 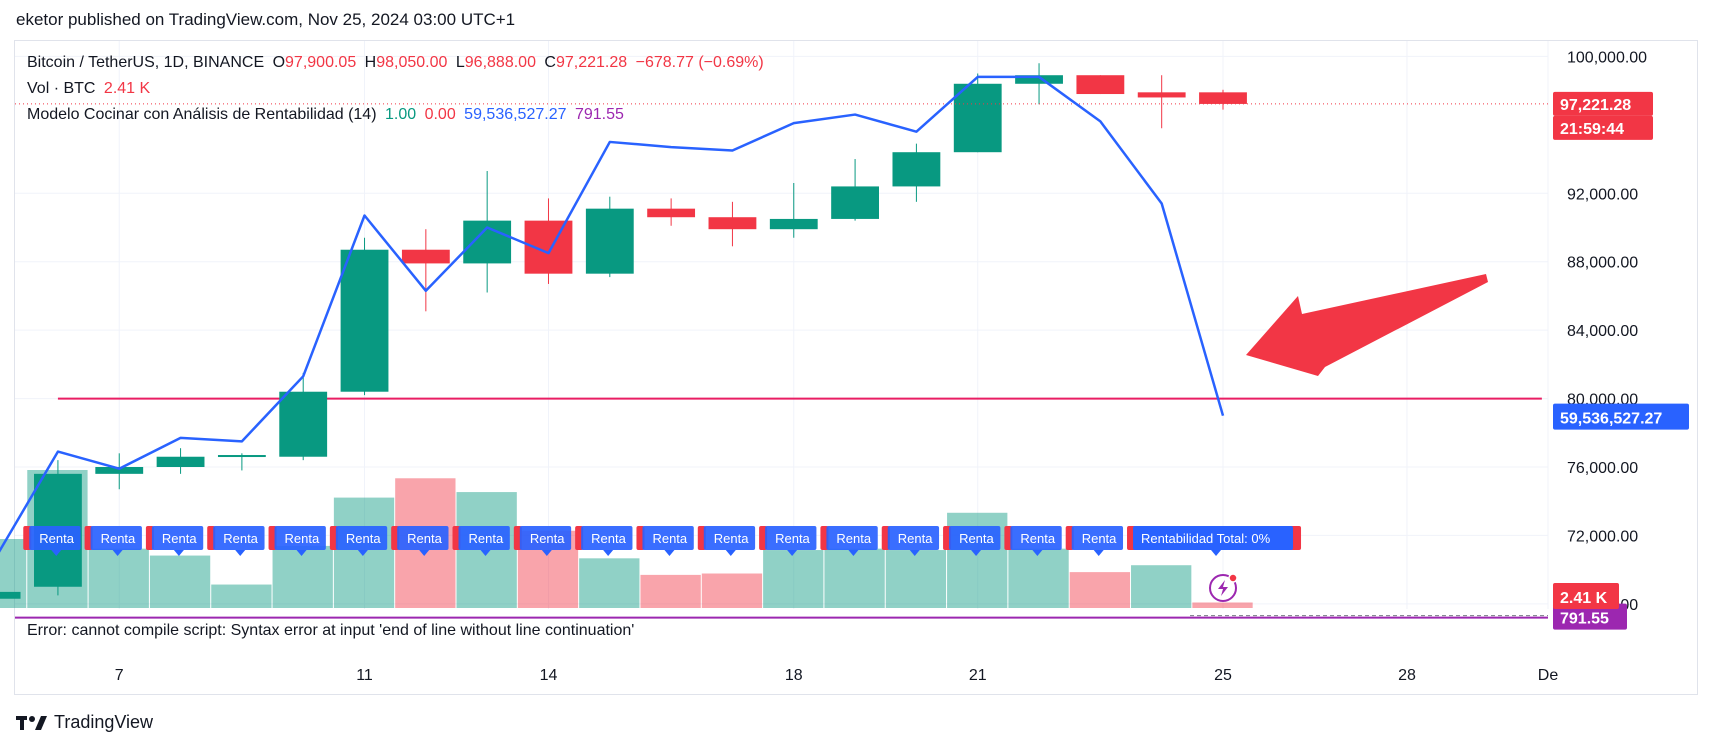 What do you see at coordinates (119, 675) in the screenshot?
I see `x-tick-label: 7` at bounding box center [119, 675].